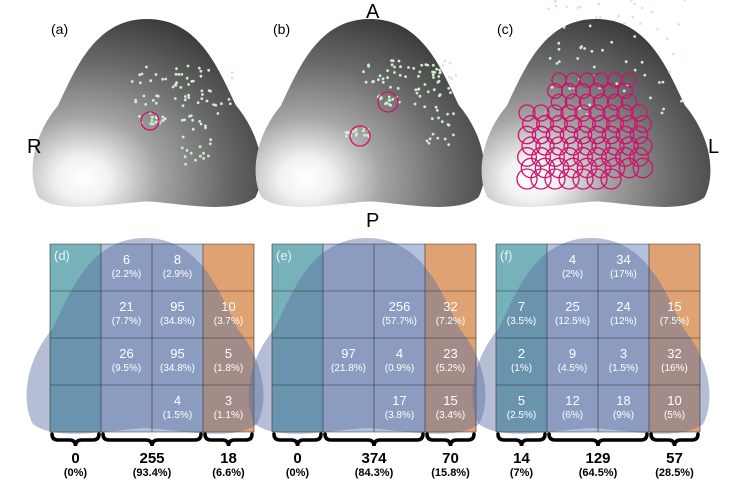  Describe the element at coordinates (572, 321) in the screenshot. I see `cell-percent: (12.5%)` at that location.